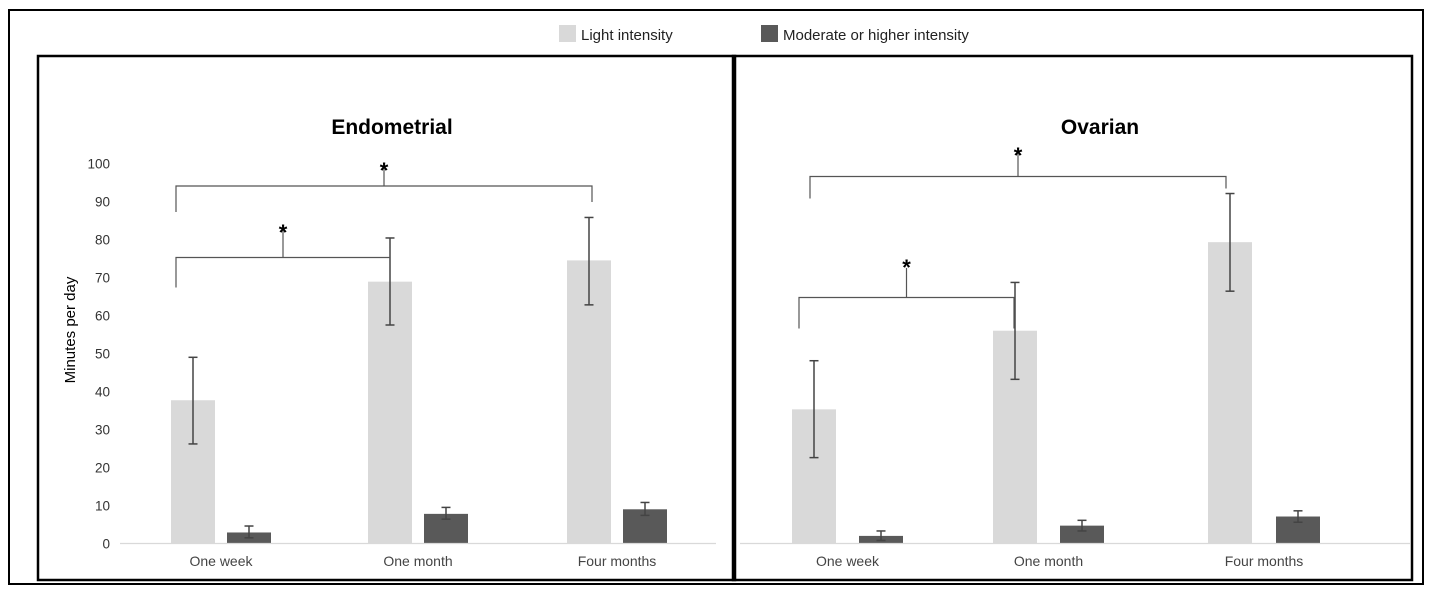 The image size is (1430, 594). I want to click on y-tick-label: 40, so click(102, 392).